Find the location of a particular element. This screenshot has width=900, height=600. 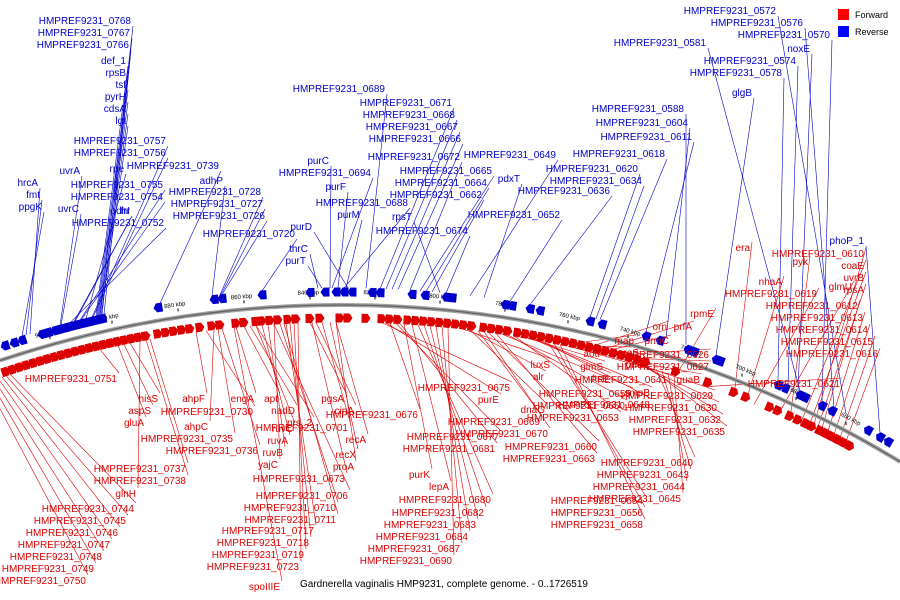

reverse-gene-label: HMPREF9231_0576 is located at coordinates (757, 23).